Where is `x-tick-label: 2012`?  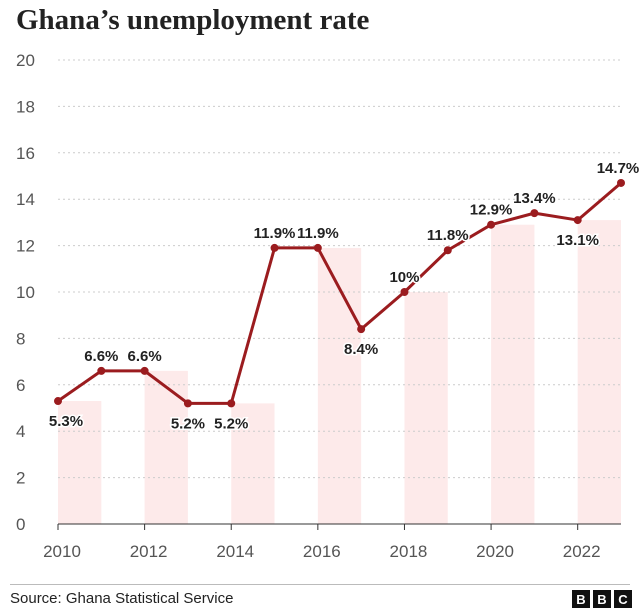 x-tick-label: 2012 is located at coordinates (149, 551).